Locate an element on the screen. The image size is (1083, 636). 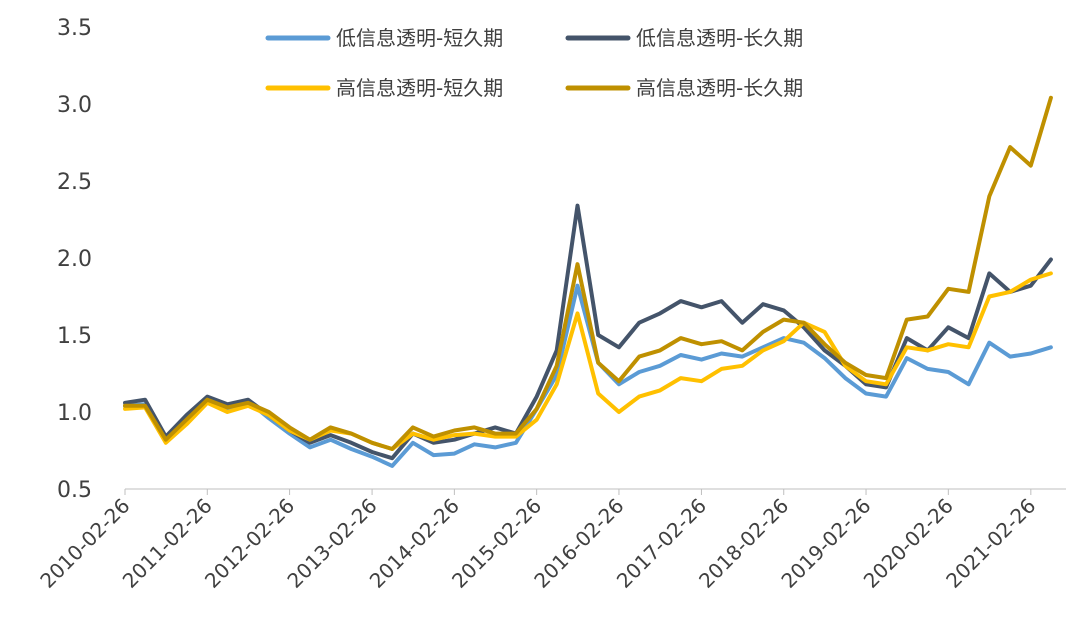
legend-label: 高信息透明-短久期 is located at coordinates (419, 88).